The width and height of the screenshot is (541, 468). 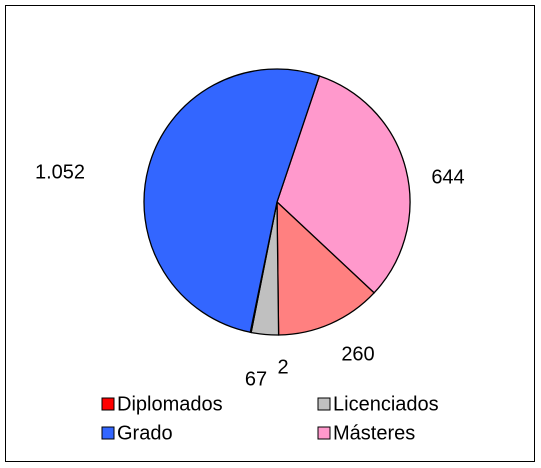 What do you see at coordinates (386, 404) in the screenshot?
I see `legend-label: Licenciados` at bounding box center [386, 404].